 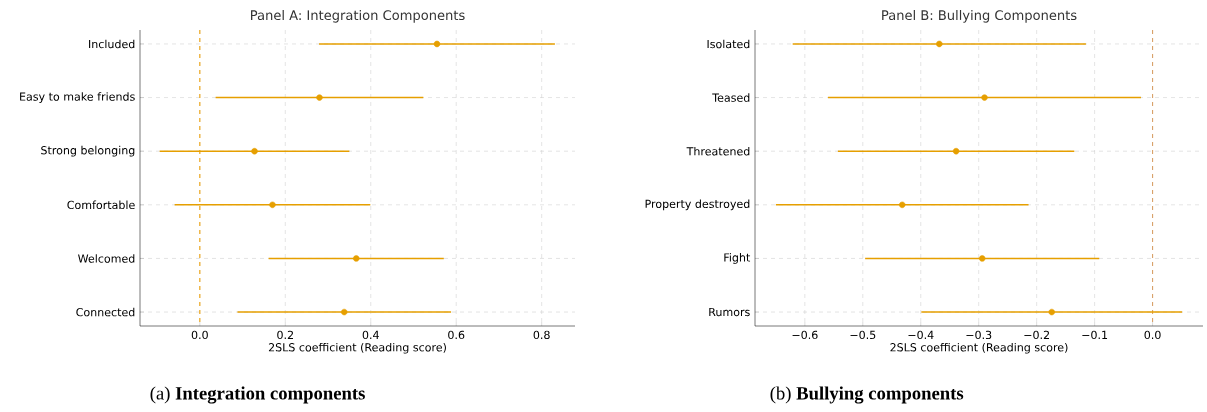 What do you see at coordinates (106, 258) in the screenshot?
I see `y-tick-label: Welcomed` at bounding box center [106, 258].